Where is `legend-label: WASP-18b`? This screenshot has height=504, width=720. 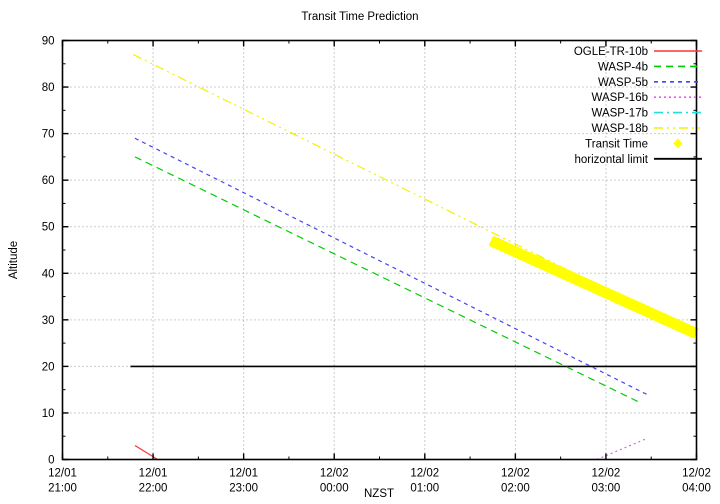 legend-label: WASP-18b is located at coordinates (620, 129).